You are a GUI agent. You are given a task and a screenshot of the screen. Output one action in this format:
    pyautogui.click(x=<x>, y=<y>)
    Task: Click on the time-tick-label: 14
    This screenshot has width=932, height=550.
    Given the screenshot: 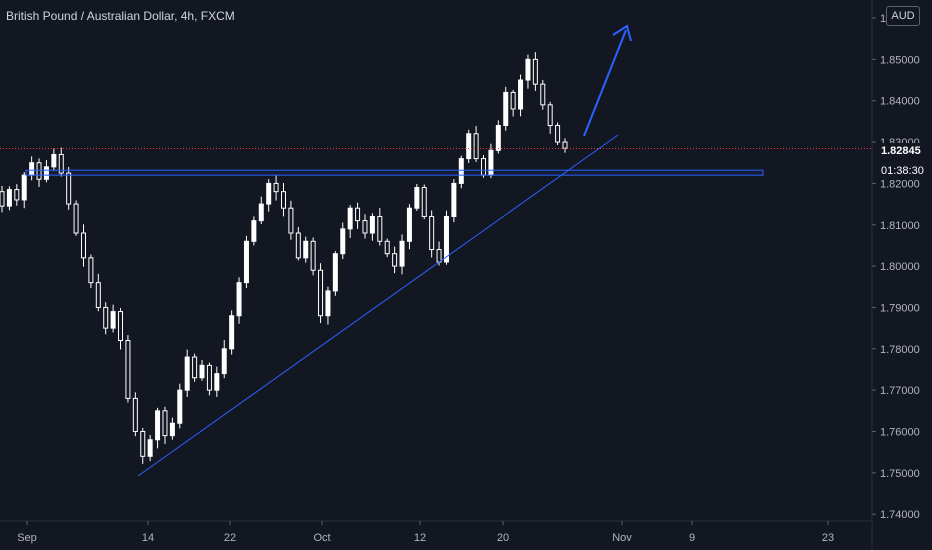 What is the action you would take?
    pyautogui.click(x=148, y=538)
    